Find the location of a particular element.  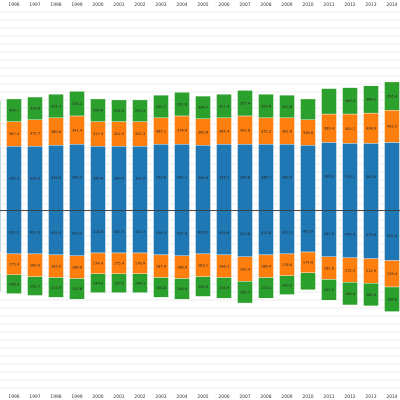

data-label: 380.8 is located at coordinates (56, 132).